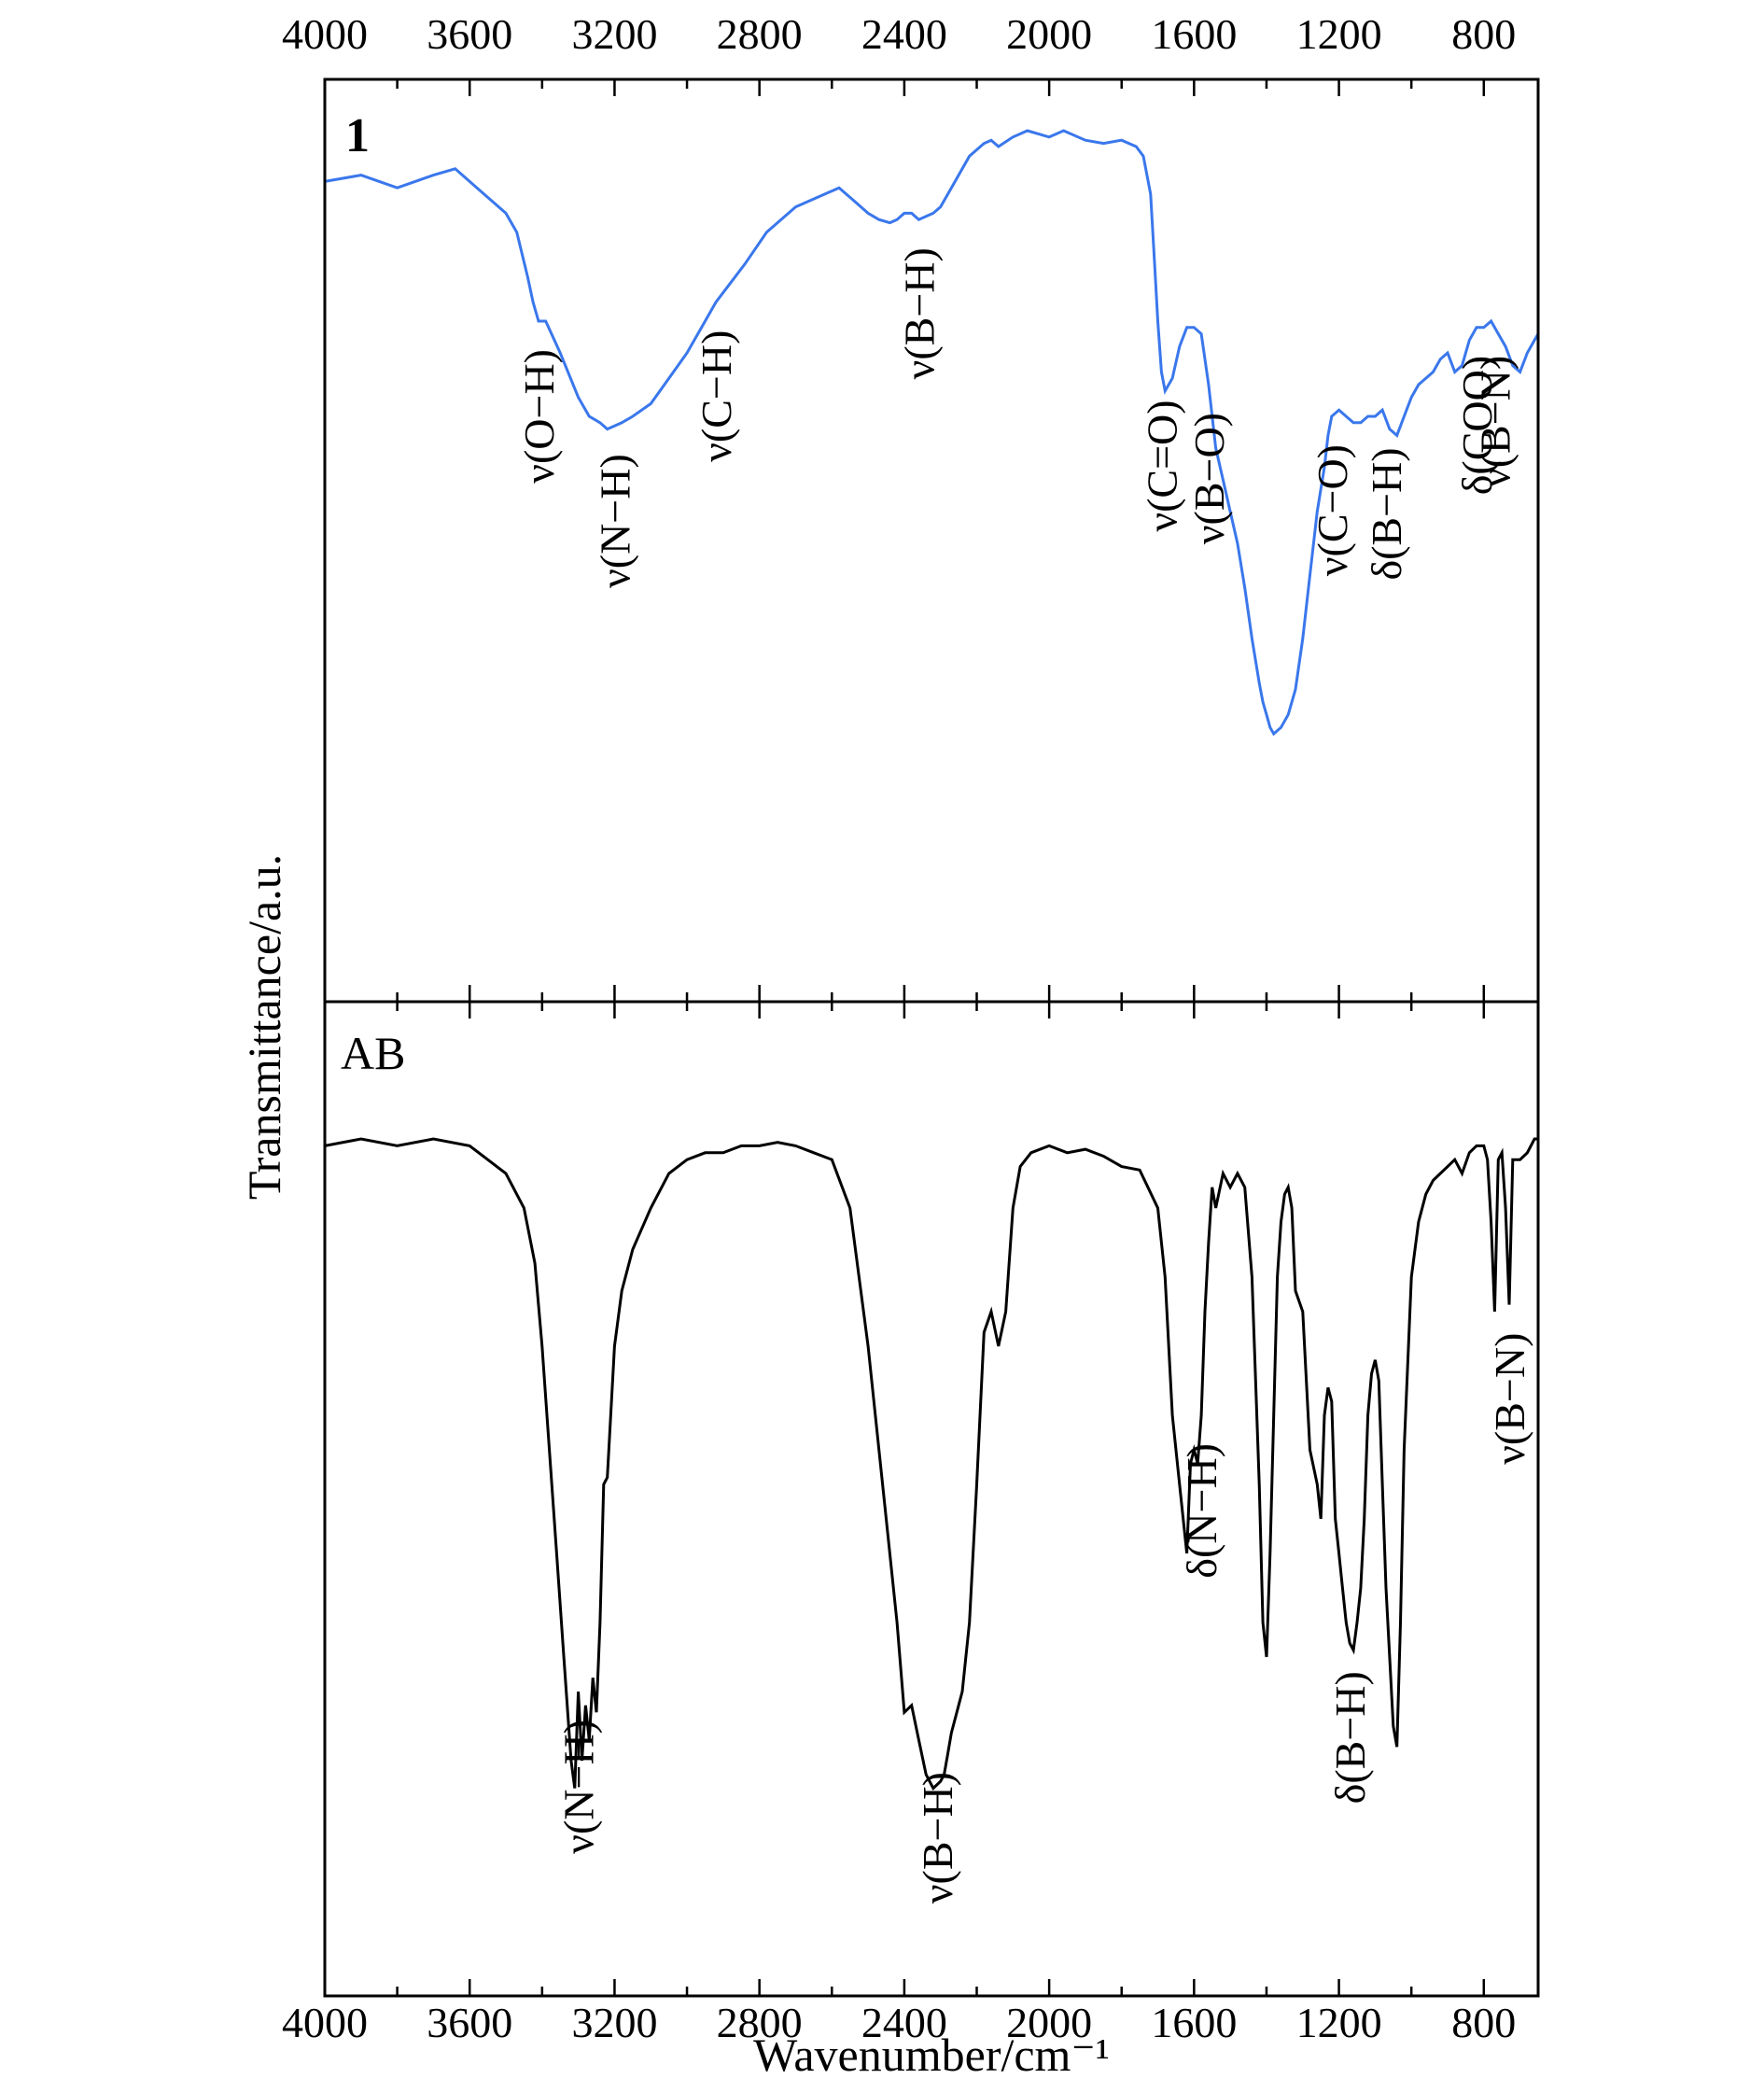 The height and width of the screenshot is (2079, 1764). Describe the element at coordinates (325, 34) in the screenshot. I see `top-tick-label: 4000` at that location.